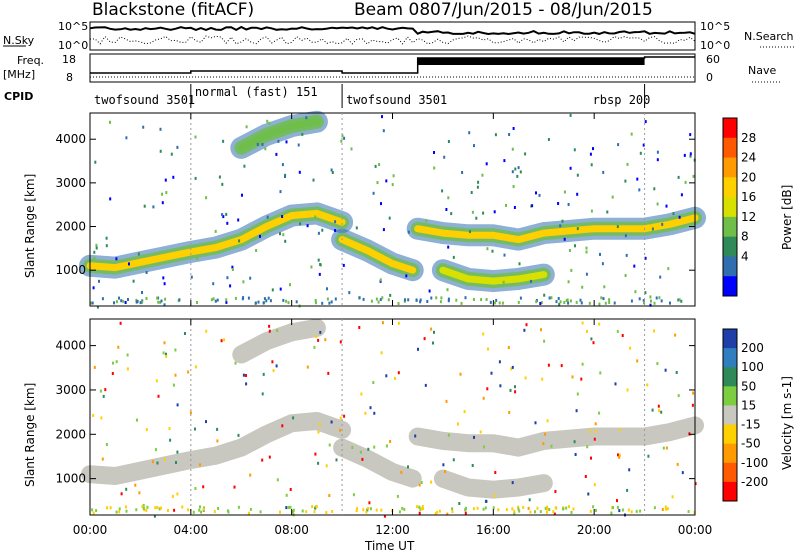  Describe the element at coordinates (752, 367) in the screenshot. I see `colorbar-tick-label: 100` at that location.